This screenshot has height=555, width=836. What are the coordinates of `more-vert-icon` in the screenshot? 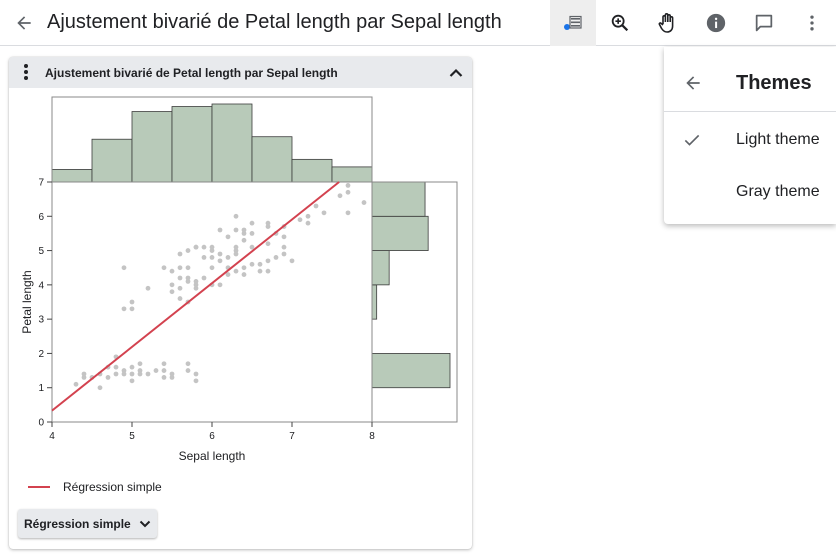 It's located at (26, 72).